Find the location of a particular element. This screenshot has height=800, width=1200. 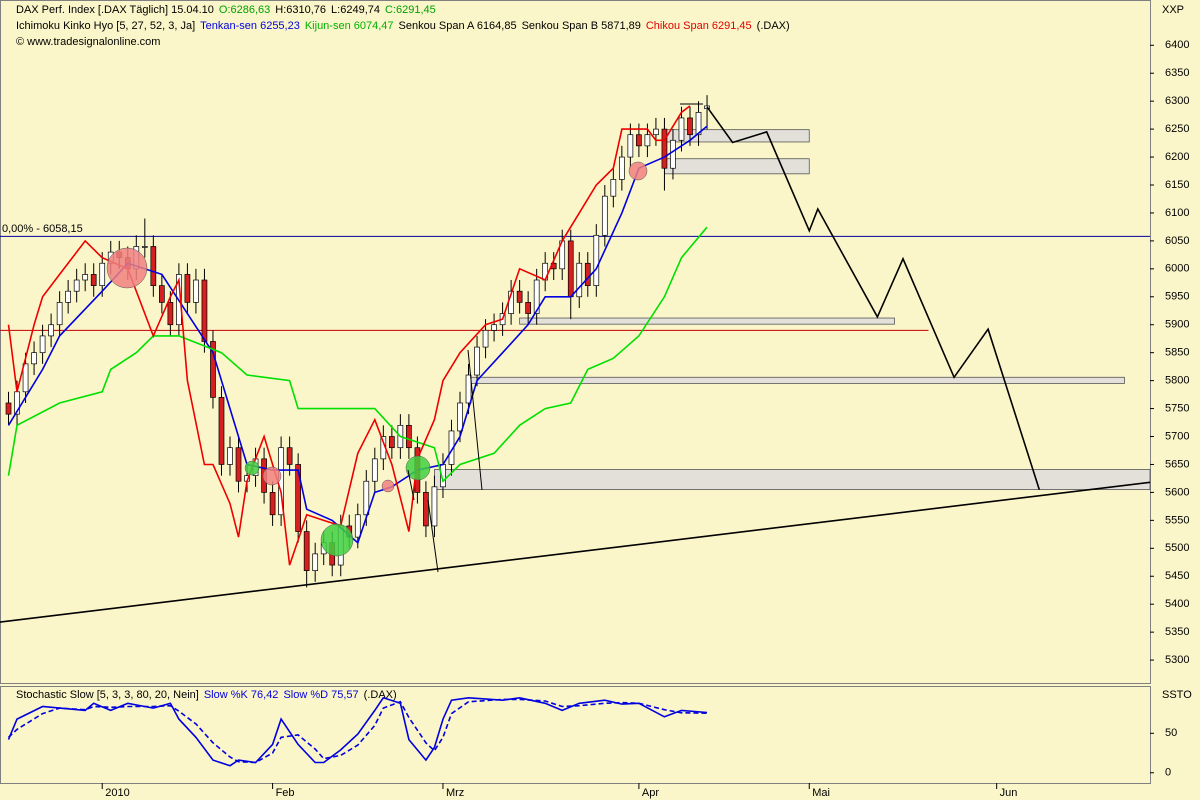

y-tick-label: 6250 is located at coordinates (1177, 129).